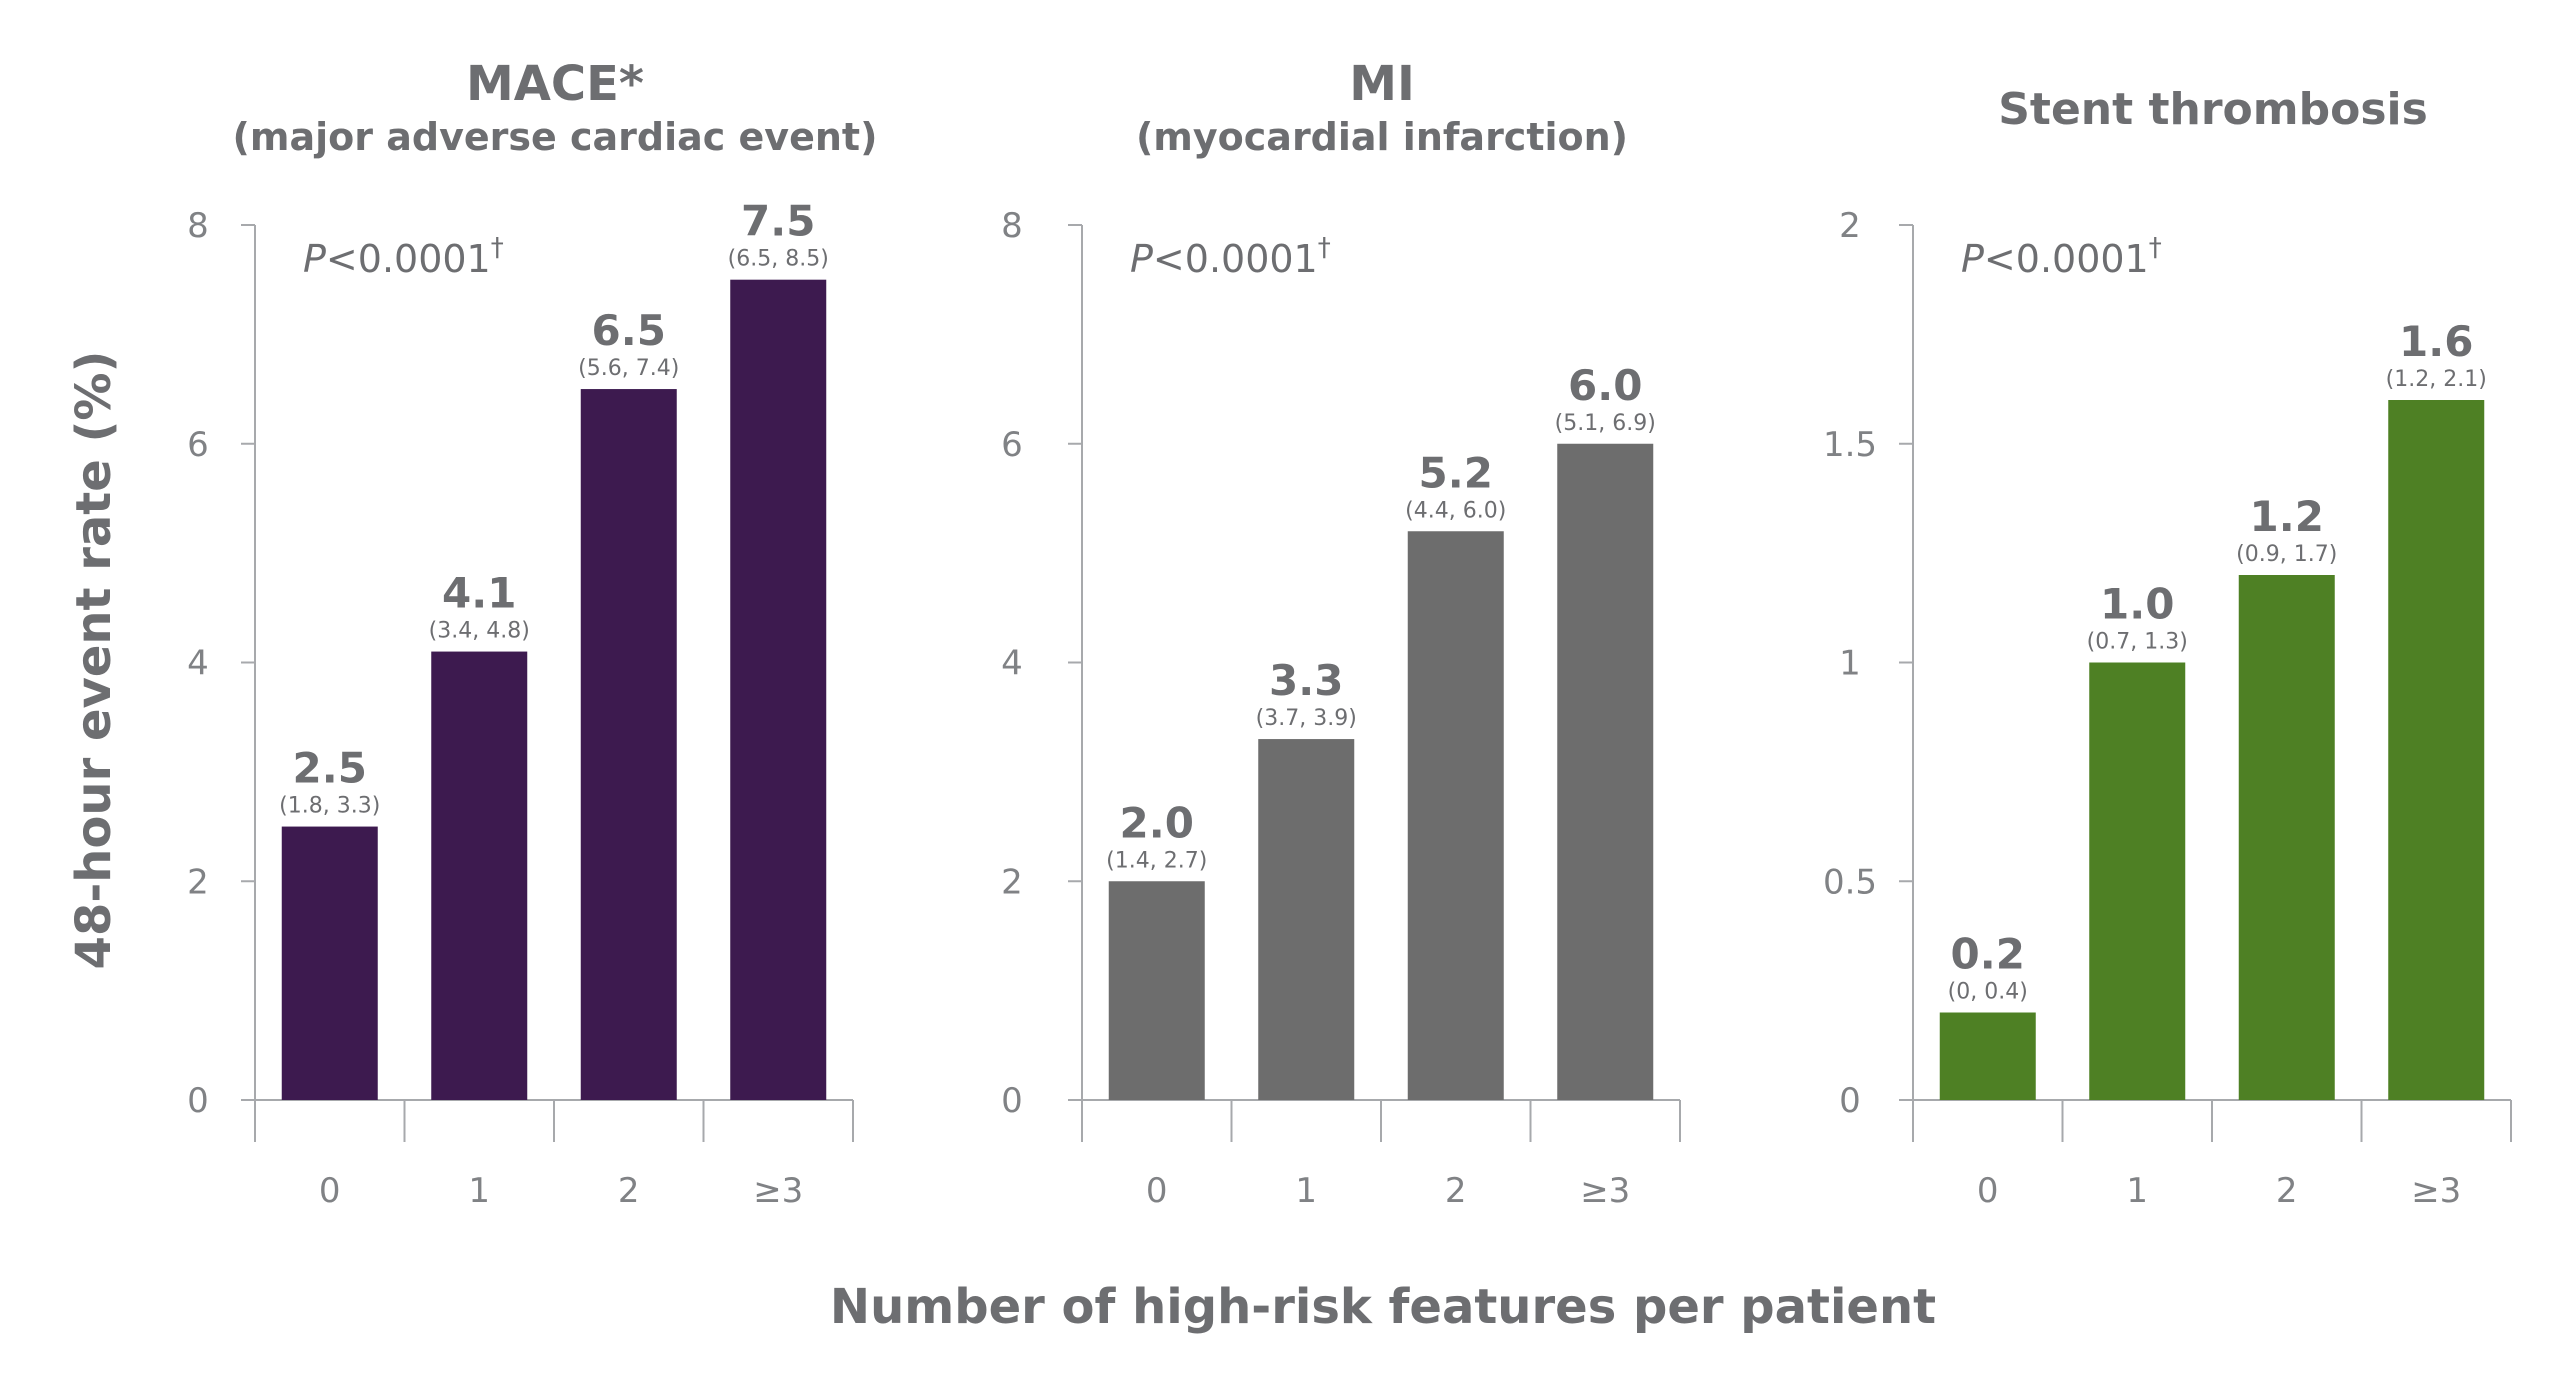  What do you see at coordinates (1850, 882) in the screenshot?
I see `y-tick-label: 0.5` at bounding box center [1850, 882].